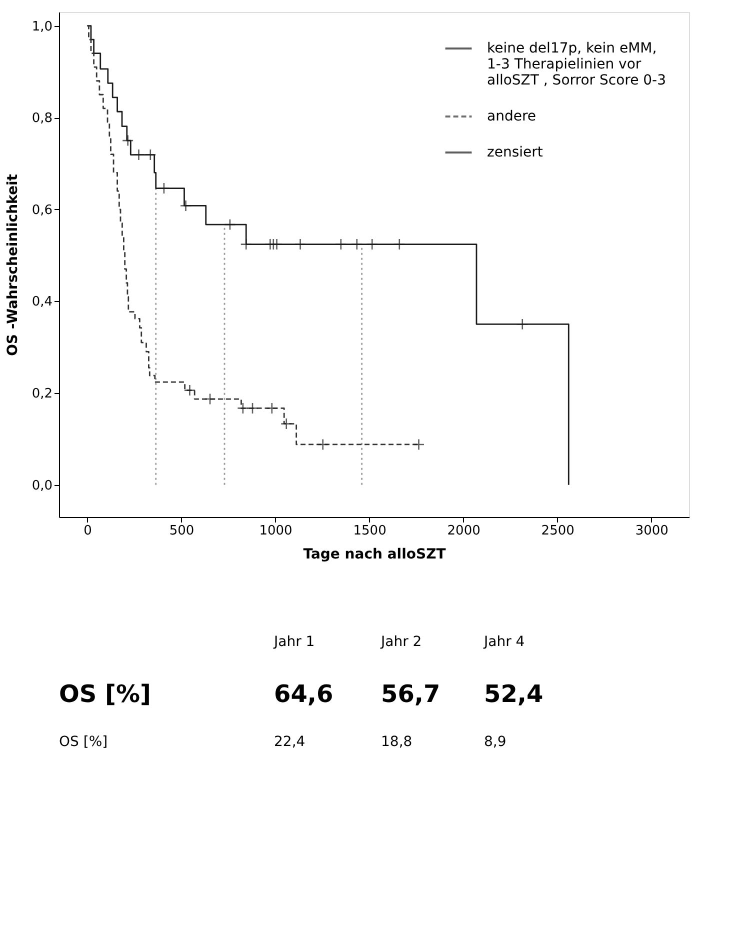 The image size is (753, 942). What do you see at coordinates (463, 531) in the screenshot?
I see `x-tick-label: 2000` at bounding box center [463, 531].